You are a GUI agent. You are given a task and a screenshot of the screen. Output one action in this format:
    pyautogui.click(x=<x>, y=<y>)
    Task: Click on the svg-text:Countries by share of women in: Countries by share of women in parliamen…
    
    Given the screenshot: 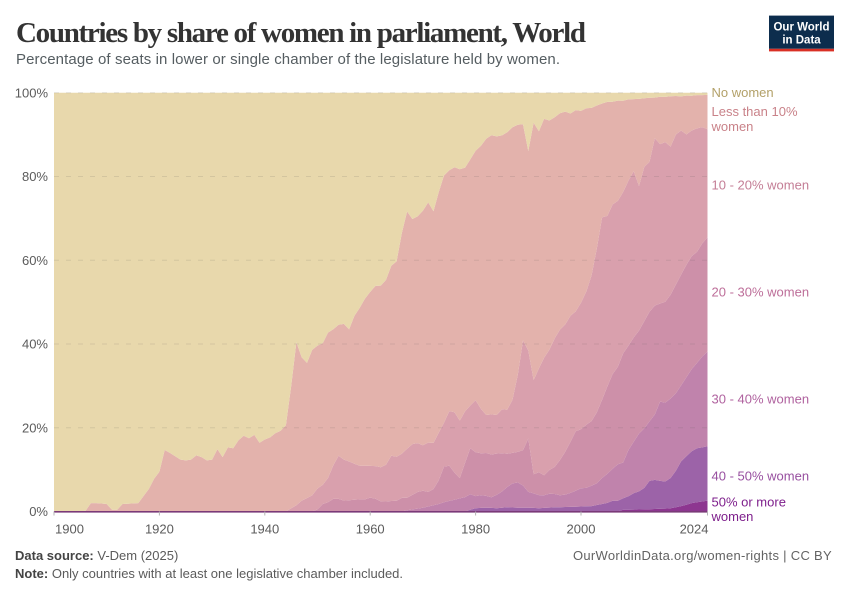 What is the action you would take?
    pyautogui.click(x=301, y=33)
    